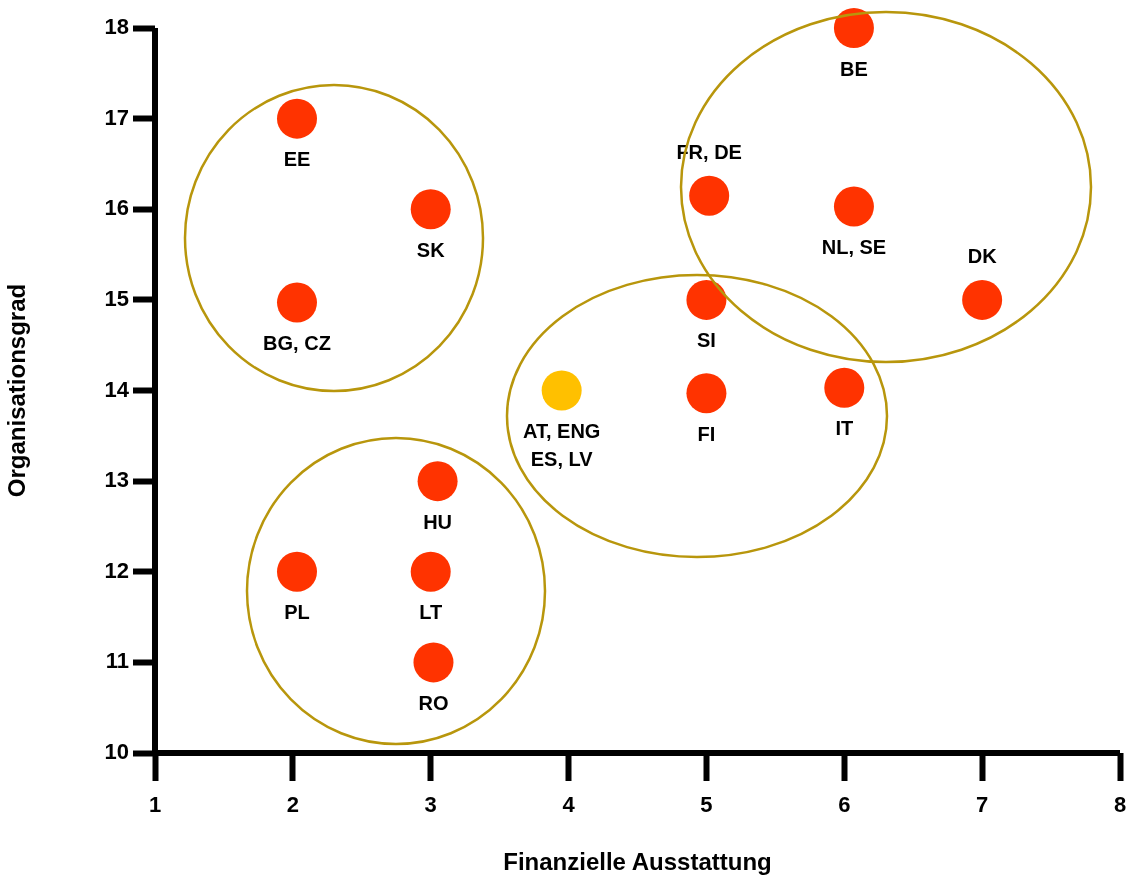 The image size is (1142, 882). Describe the element at coordinates (431, 249) in the screenshot. I see `annotation: SK` at that location.